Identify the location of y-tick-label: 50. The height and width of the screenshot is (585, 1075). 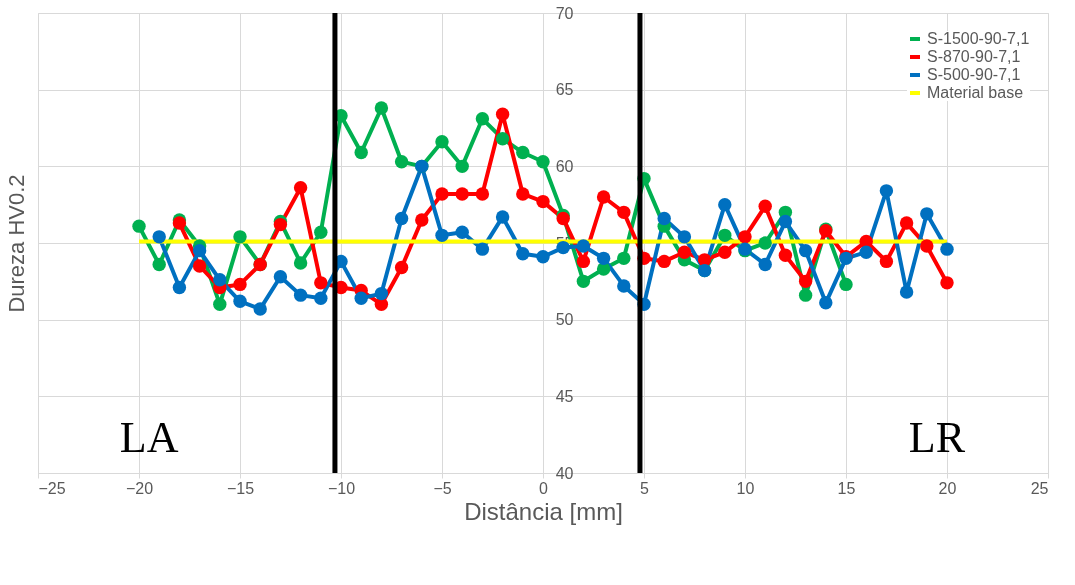
(564, 320).